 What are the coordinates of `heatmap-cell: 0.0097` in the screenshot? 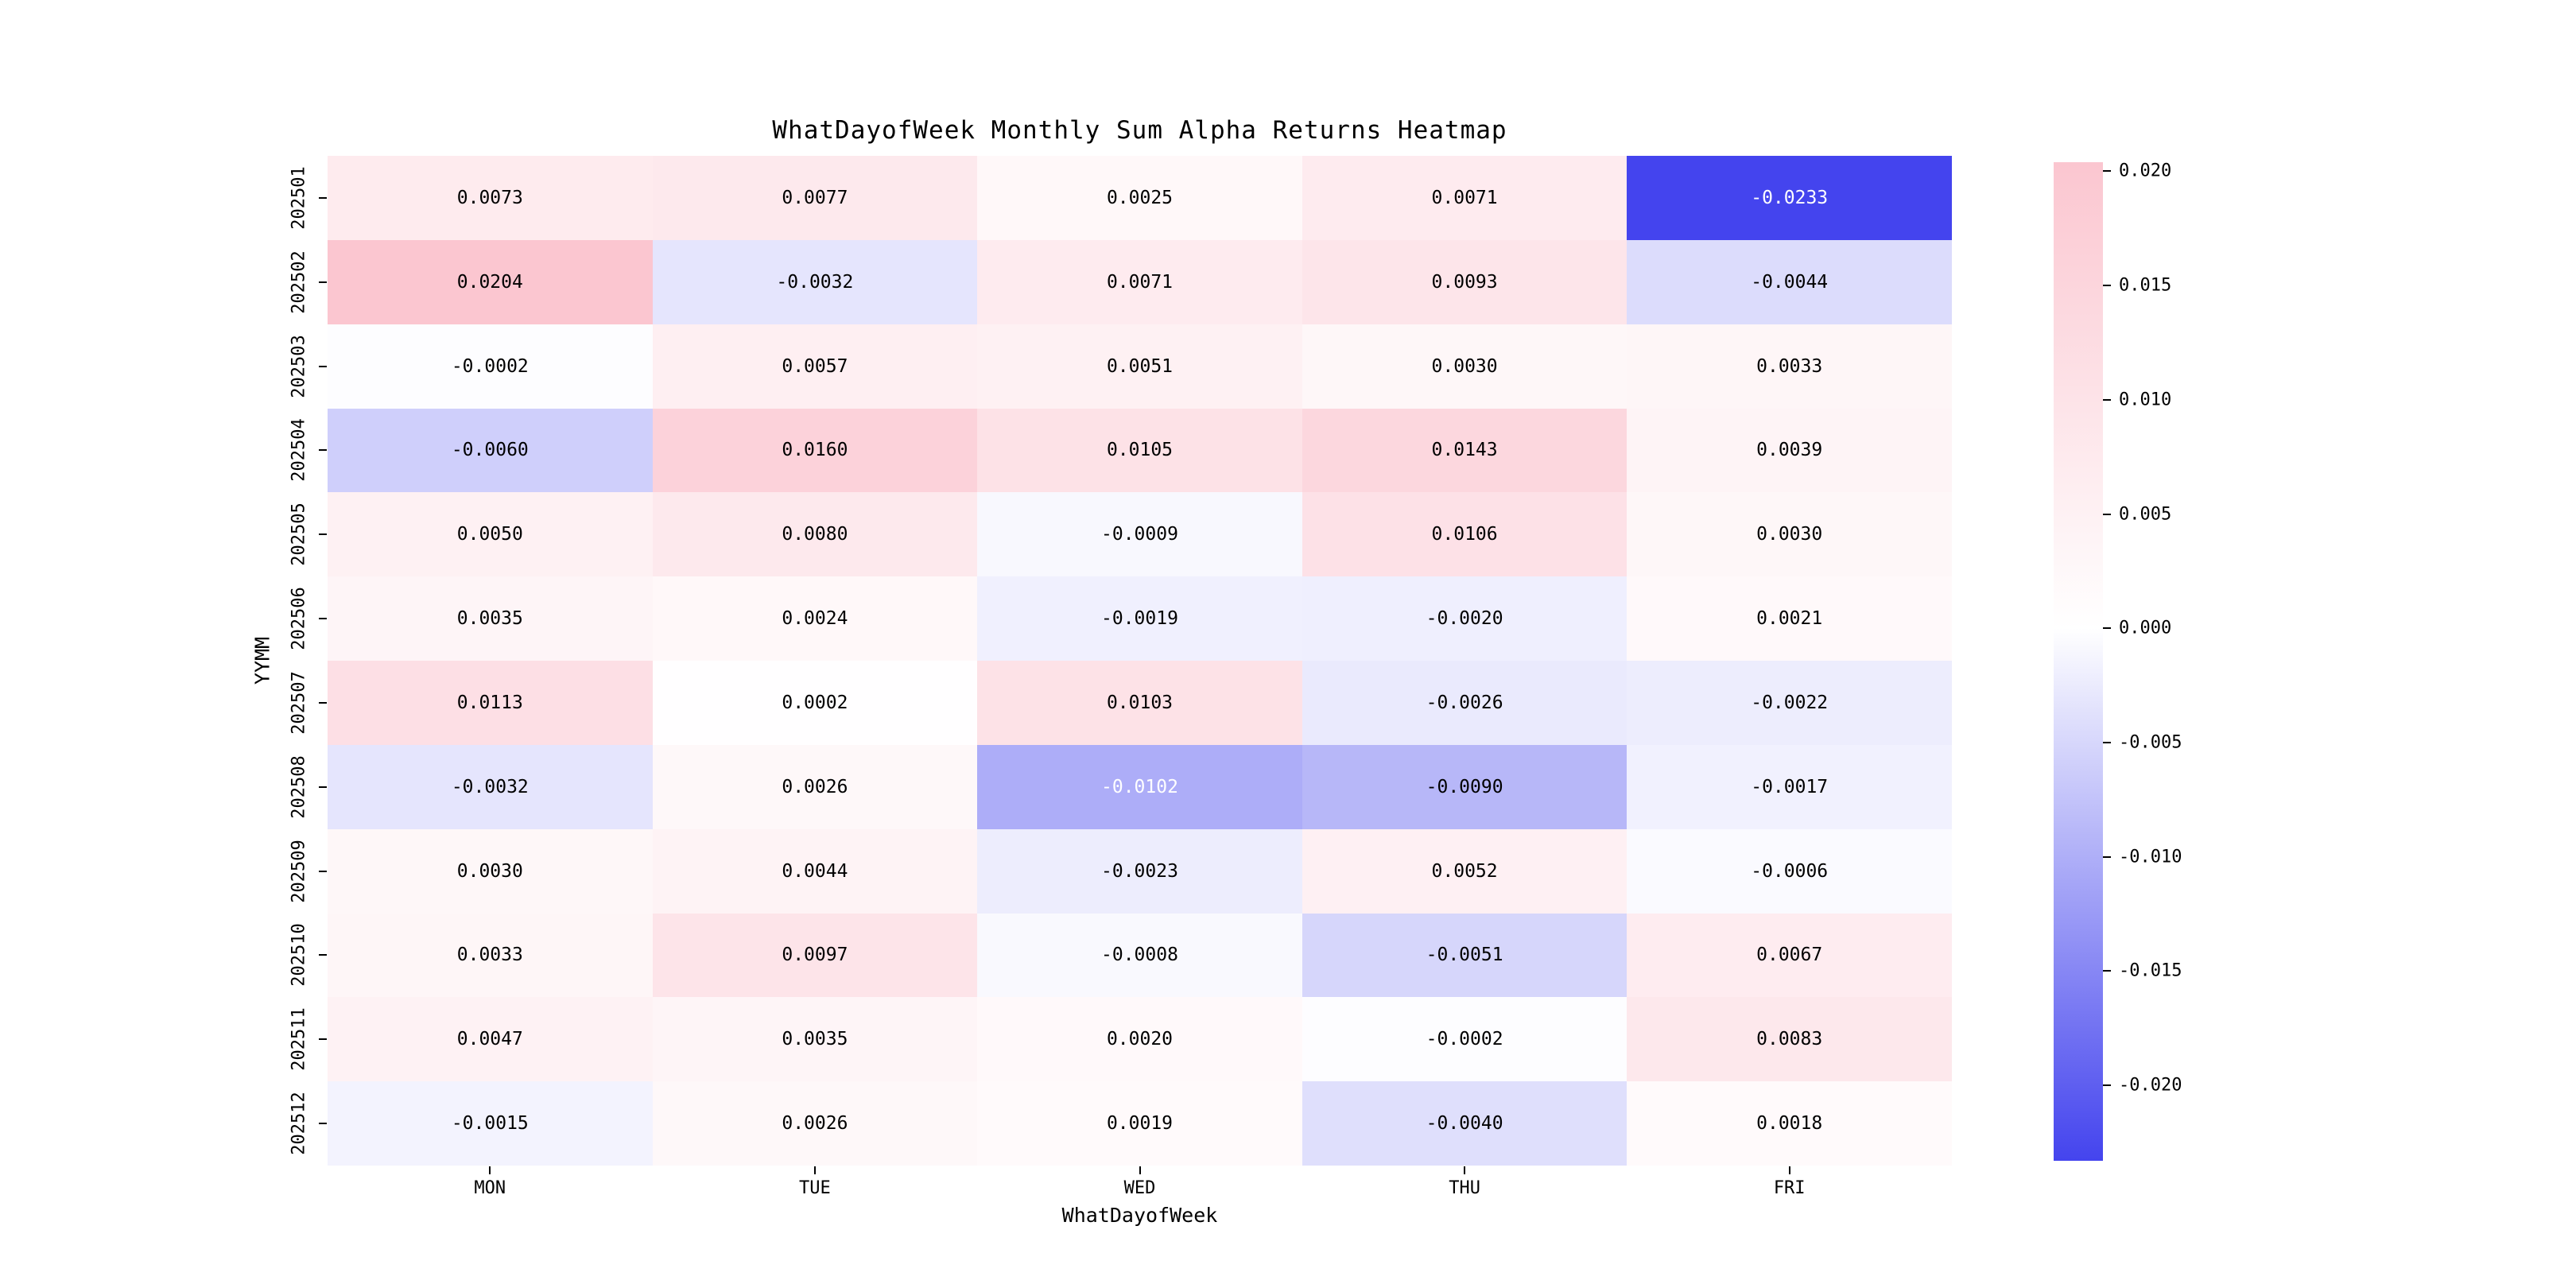 It's located at (815, 956).